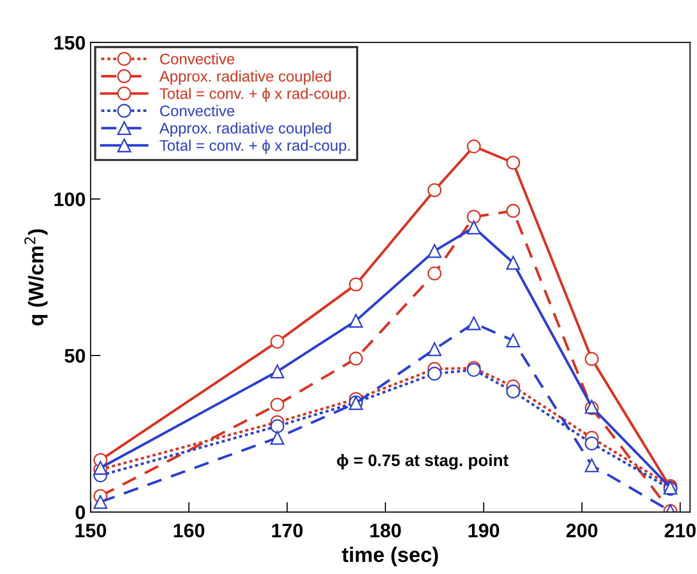 The image size is (697, 574). What do you see at coordinates (680, 531) in the screenshot?
I see `x-tick-label: 210` at bounding box center [680, 531].